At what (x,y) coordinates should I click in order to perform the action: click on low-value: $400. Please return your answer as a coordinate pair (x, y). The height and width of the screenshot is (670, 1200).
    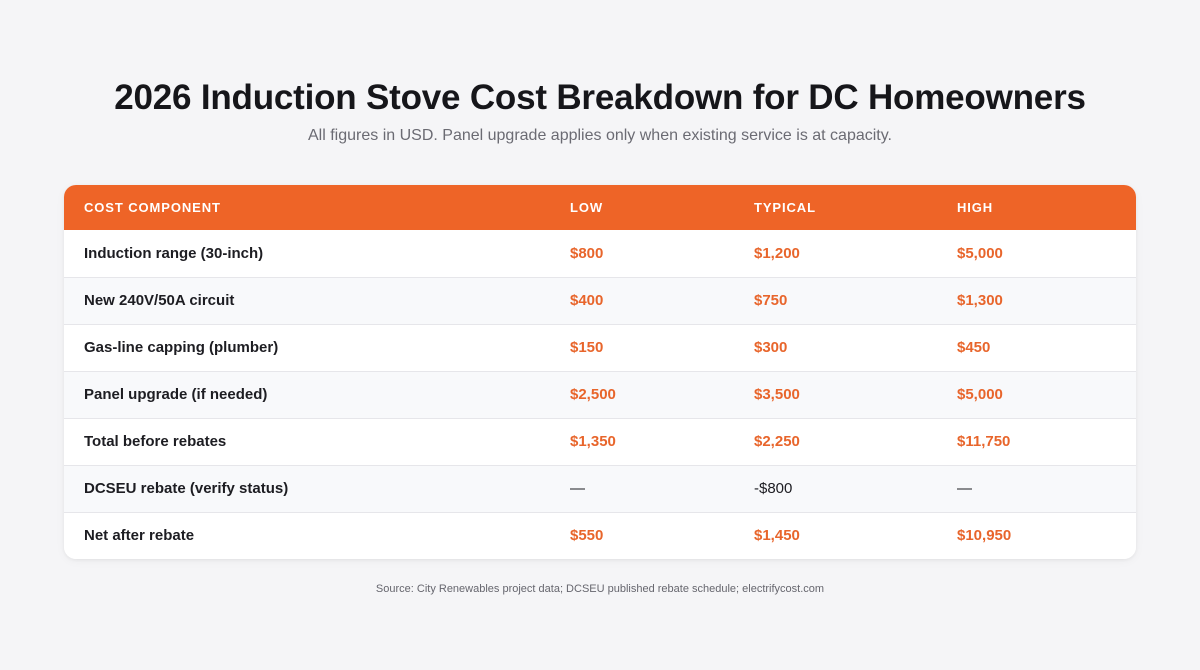
    Looking at the image, I should click on (587, 300).